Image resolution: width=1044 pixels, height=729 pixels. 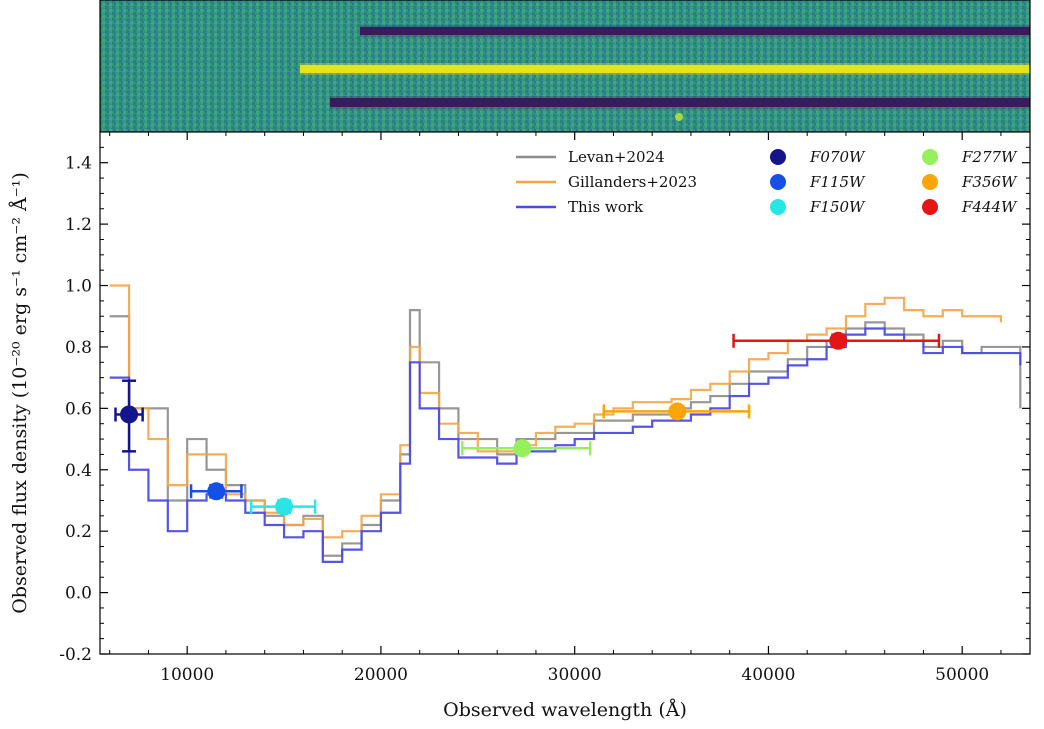 I want to click on phot-point-f115w, so click(x=216, y=491).